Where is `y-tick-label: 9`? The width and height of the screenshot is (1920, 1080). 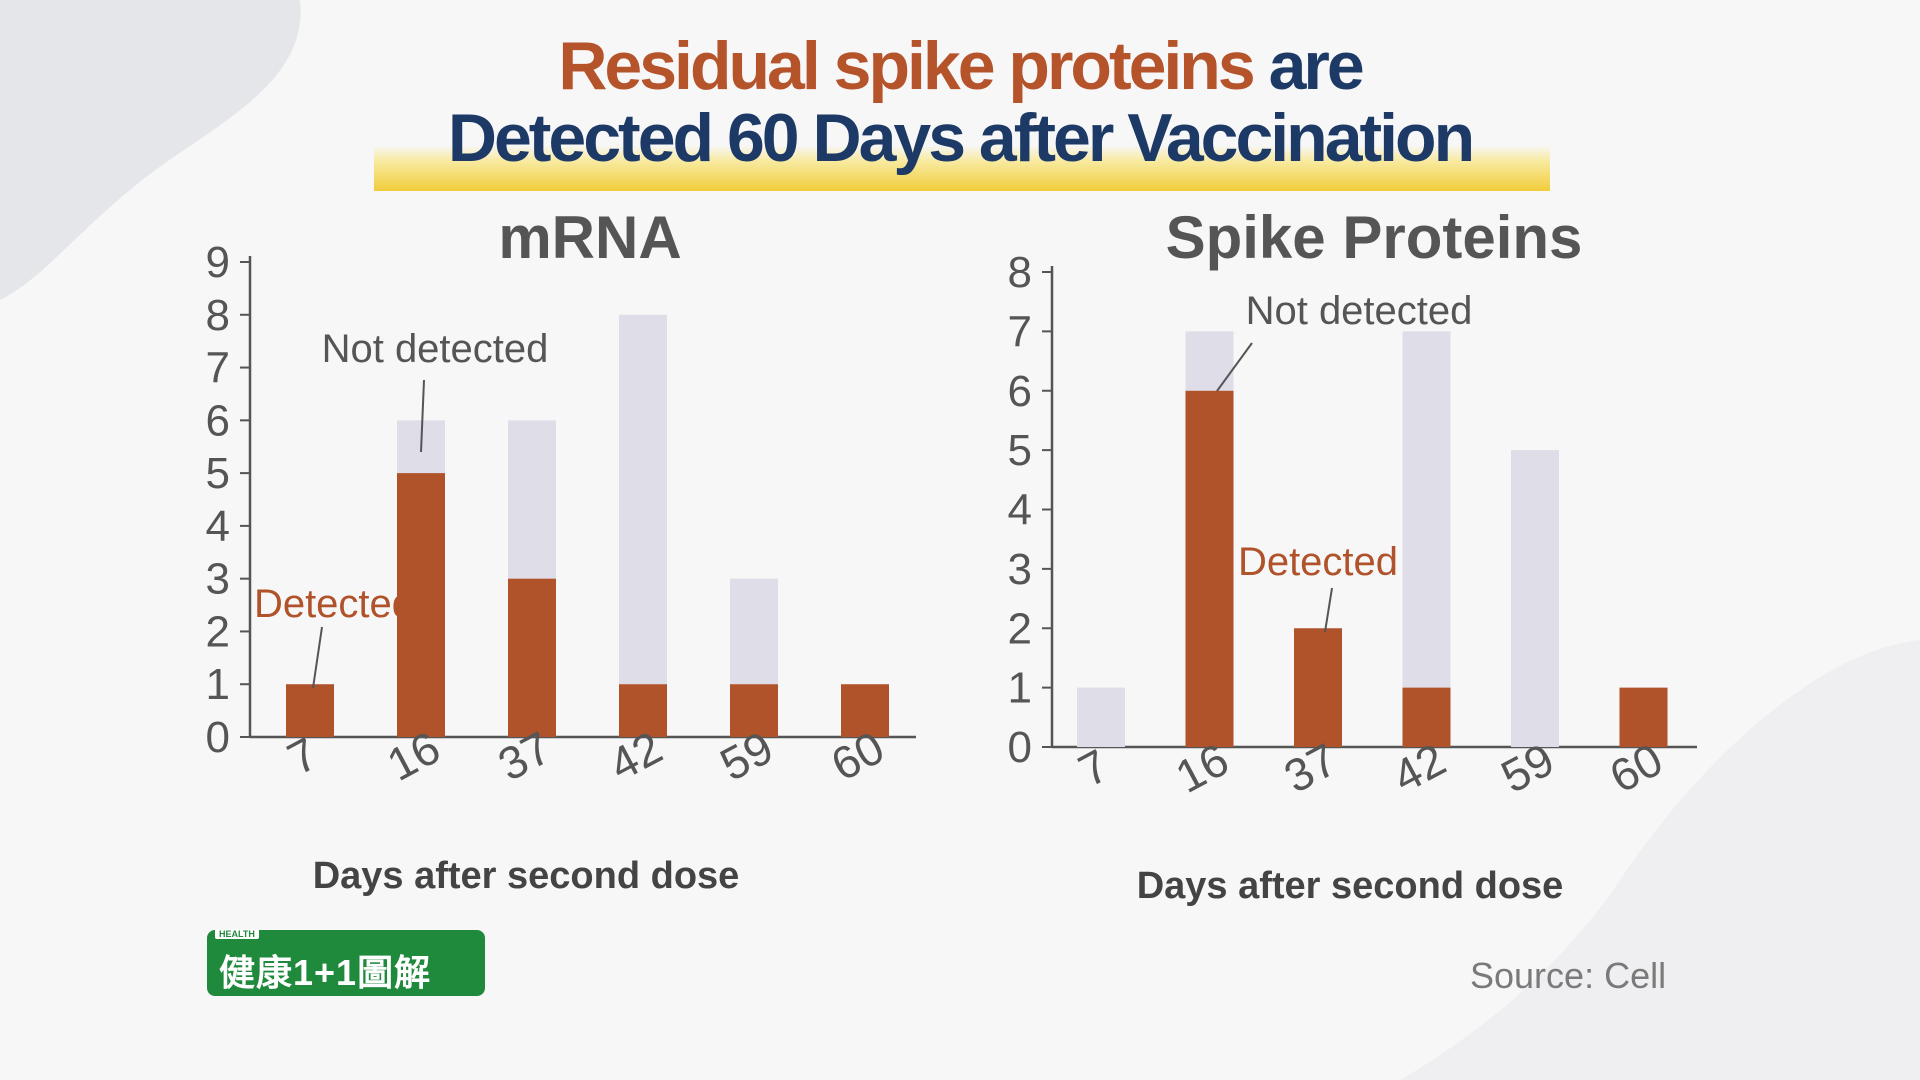
y-tick-label: 9 is located at coordinates (218, 262).